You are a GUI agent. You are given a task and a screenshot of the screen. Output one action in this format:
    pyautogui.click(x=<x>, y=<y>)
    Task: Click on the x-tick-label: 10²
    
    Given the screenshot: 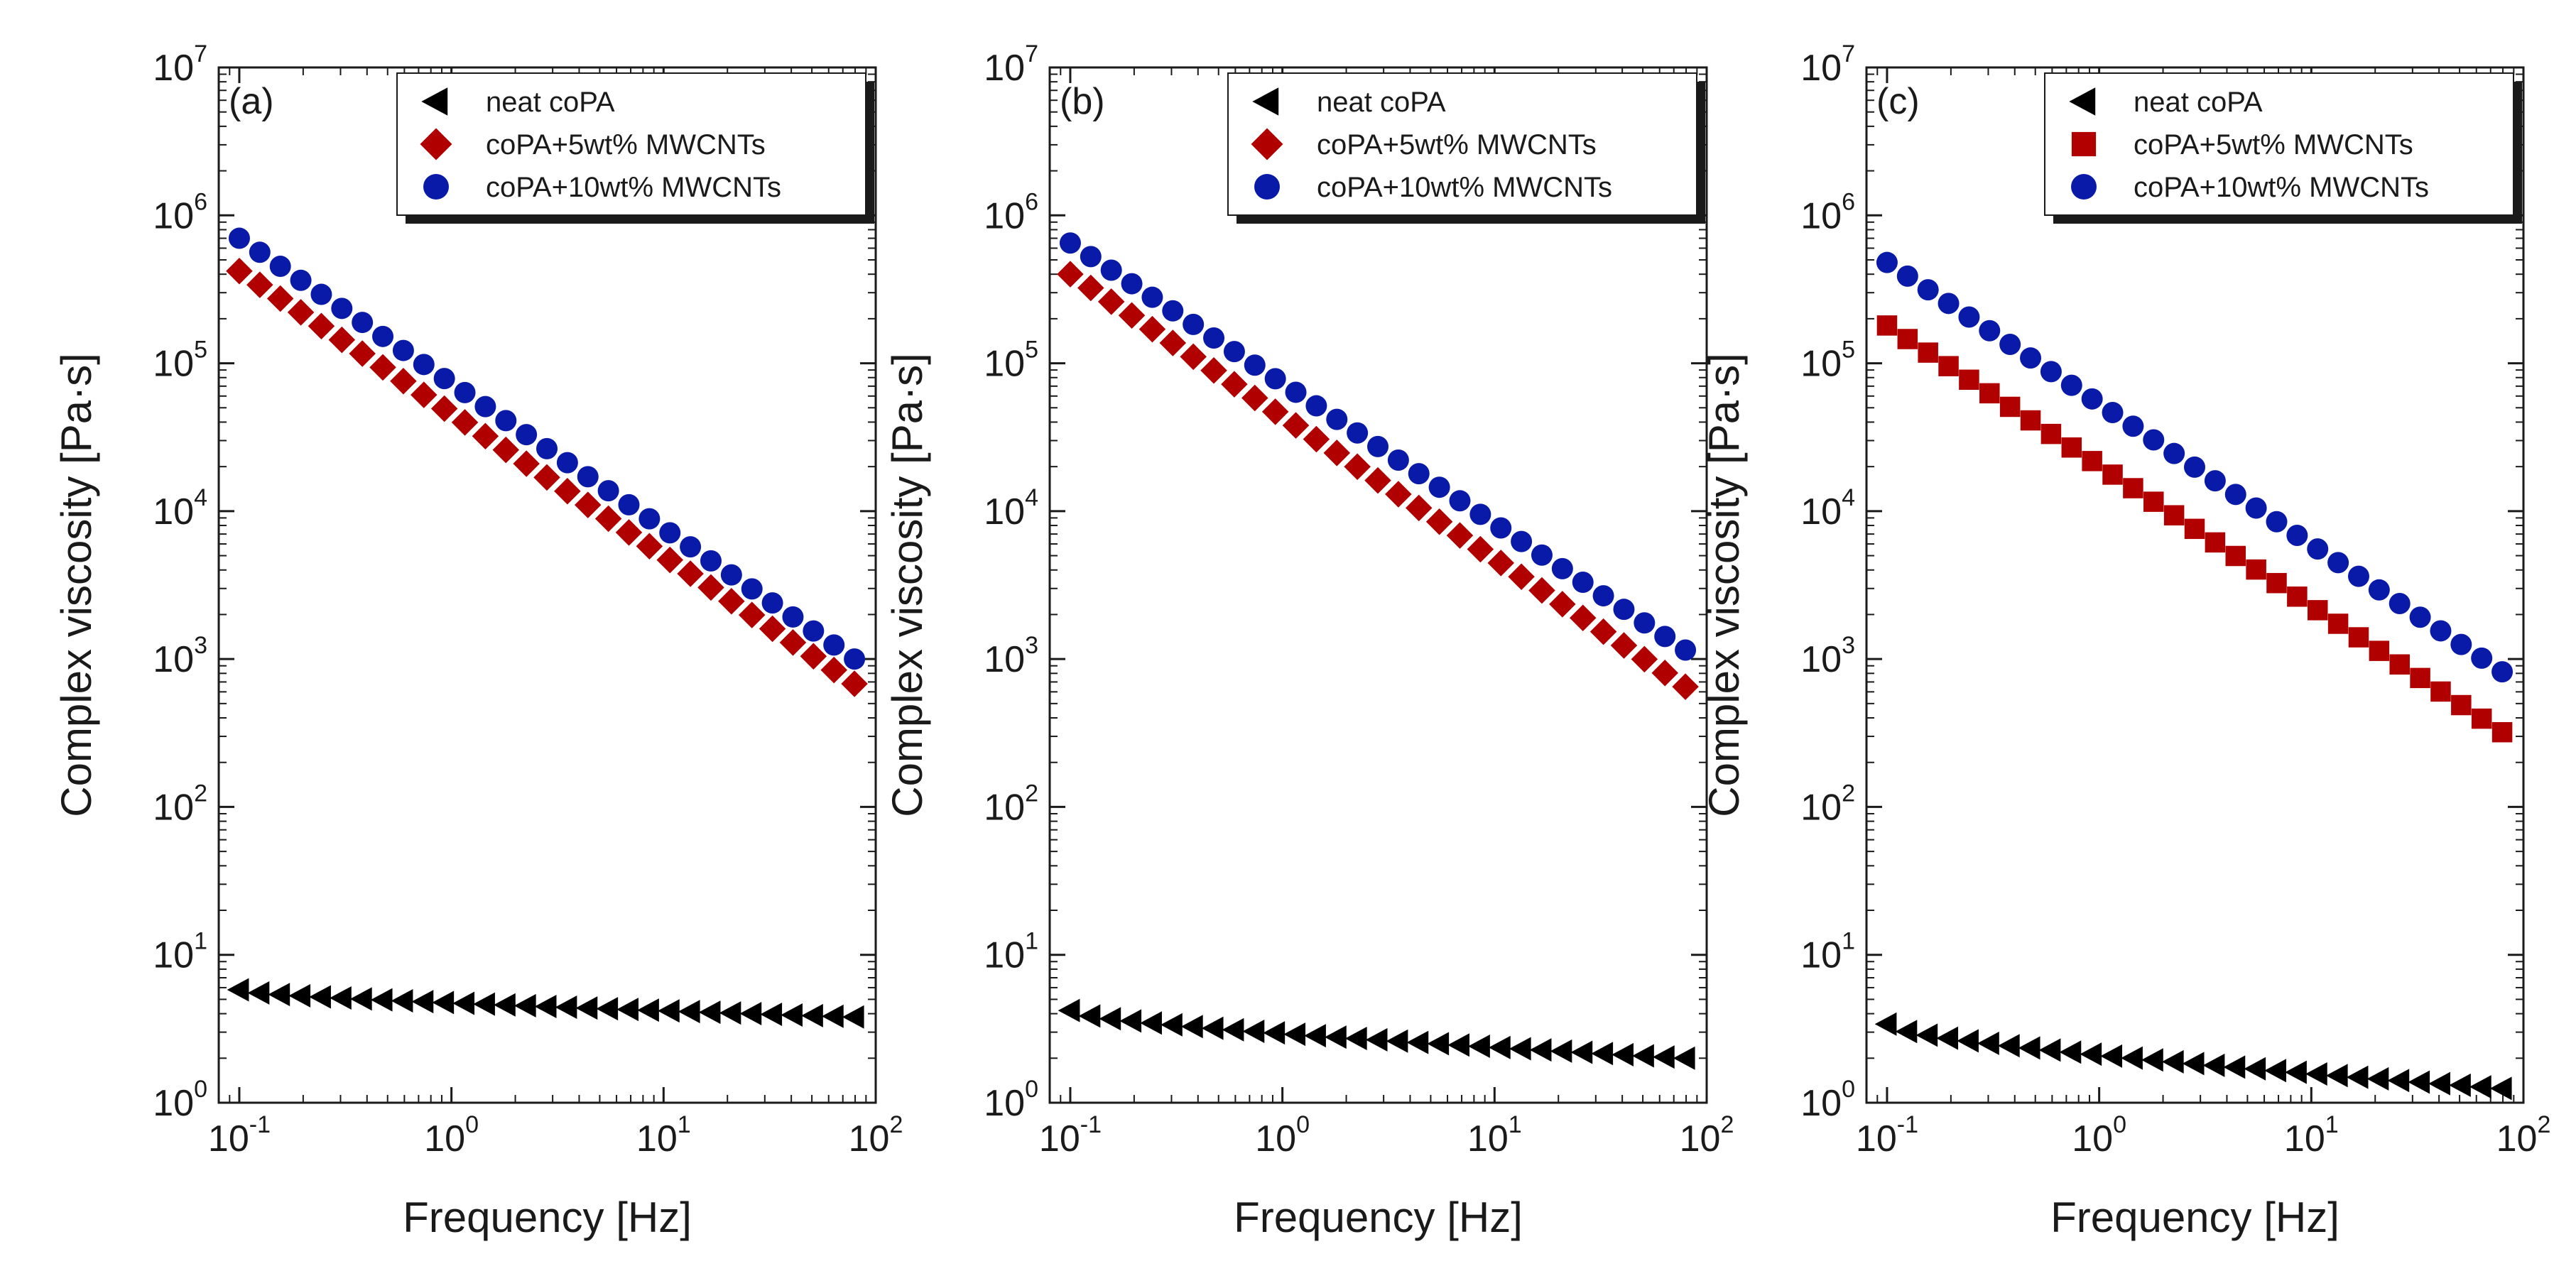 What is the action you would take?
    pyautogui.click(x=876, y=1135)
    